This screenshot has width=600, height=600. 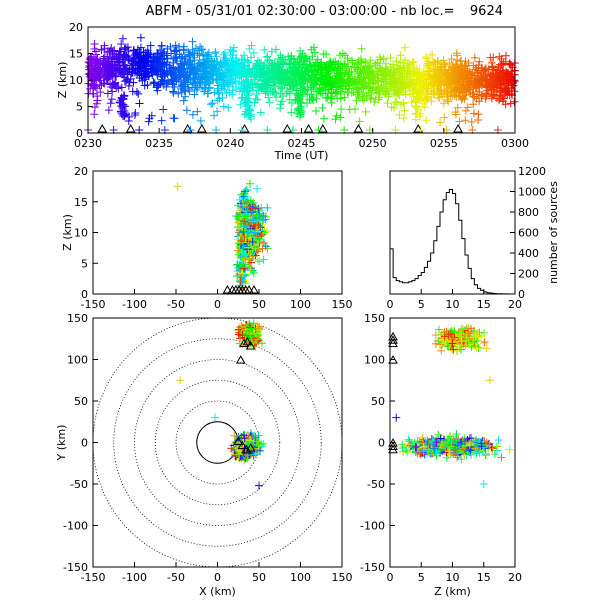 I want to click on source-cloud, so click(x=222, y=235).